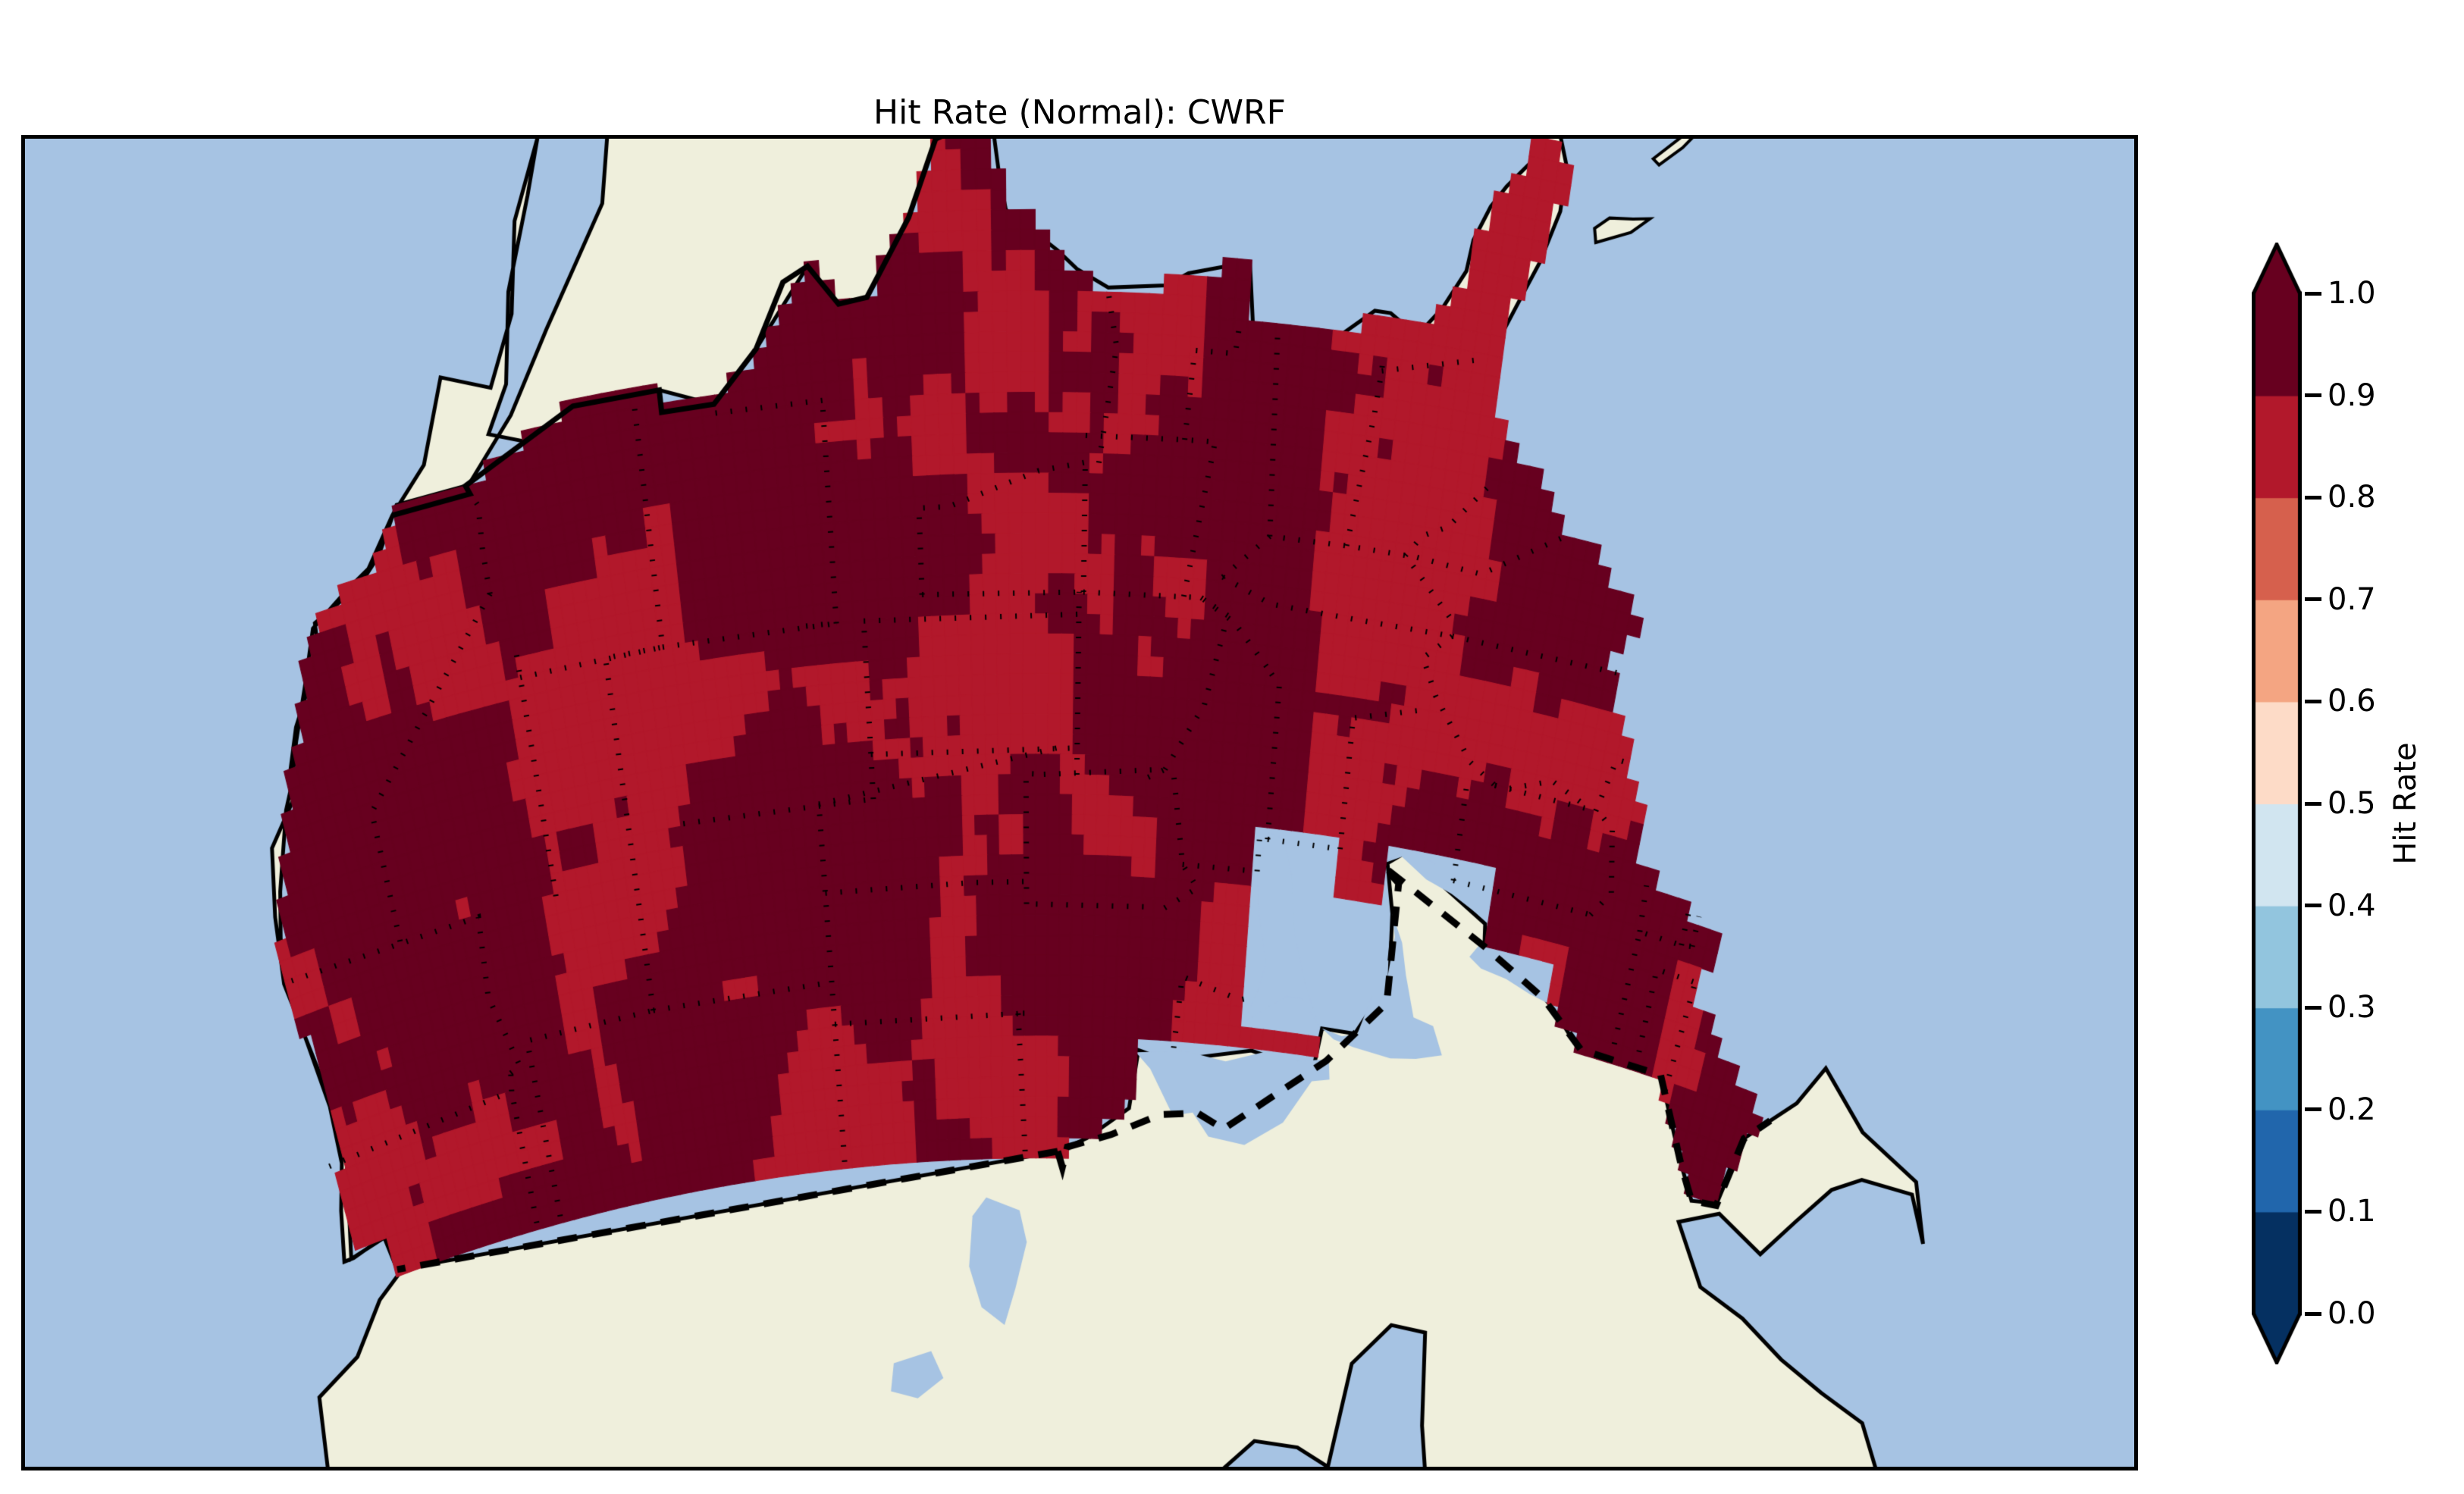  I want to click on colorbar-tick-0.6: 0.6, so click(2352, 701).